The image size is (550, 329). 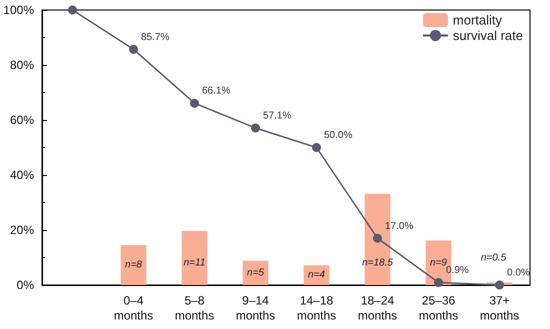 What do you see at coordinates (134, 308) in the screenshot?
I see `x-tick-label: 0–4 months` at bounding box center [134, 308].